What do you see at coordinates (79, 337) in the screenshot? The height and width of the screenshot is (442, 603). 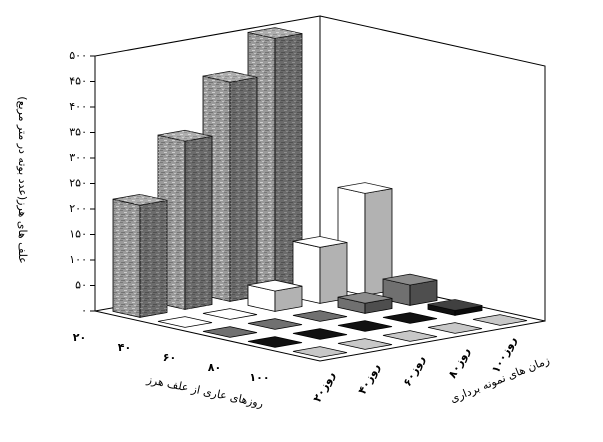 I see `x-tick-label: ۲۰` at bounding box center [79, 337].